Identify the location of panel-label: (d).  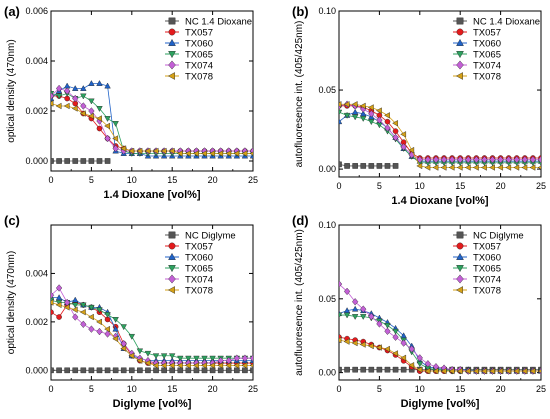
(300, 220).